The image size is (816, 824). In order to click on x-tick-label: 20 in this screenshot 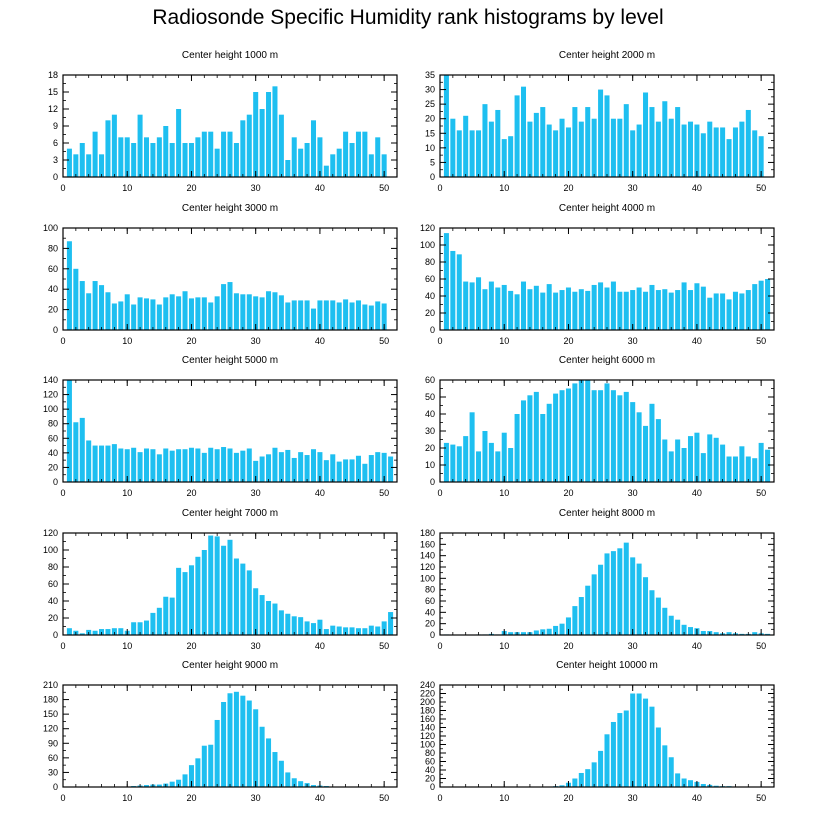, I will do `click(191, 341)`.